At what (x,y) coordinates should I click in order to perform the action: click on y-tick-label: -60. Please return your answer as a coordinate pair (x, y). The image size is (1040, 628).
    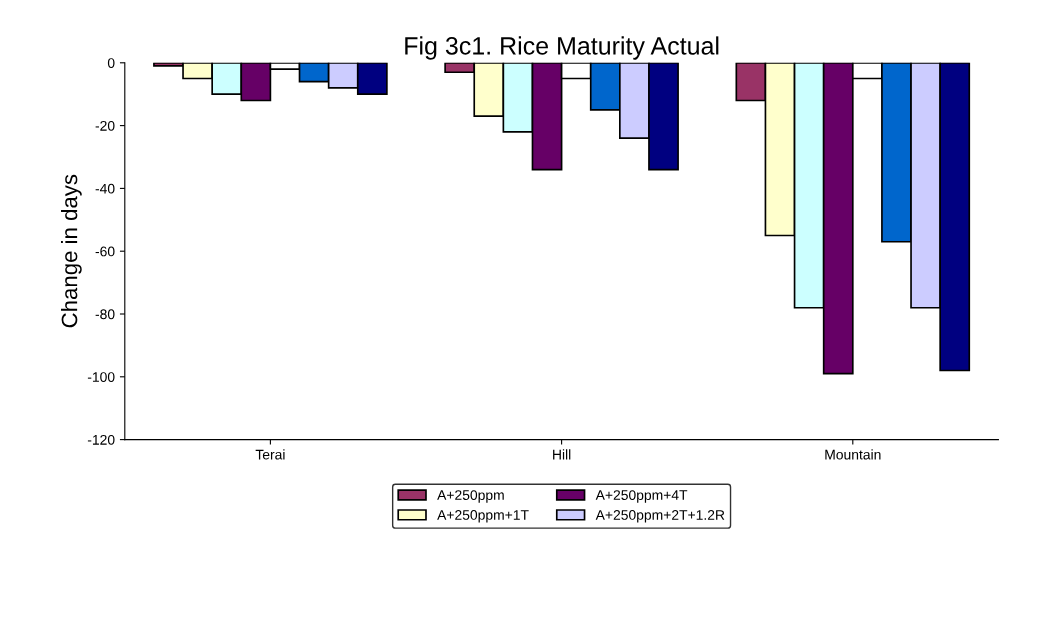
    Looking at the image, I should click on (105, 251).